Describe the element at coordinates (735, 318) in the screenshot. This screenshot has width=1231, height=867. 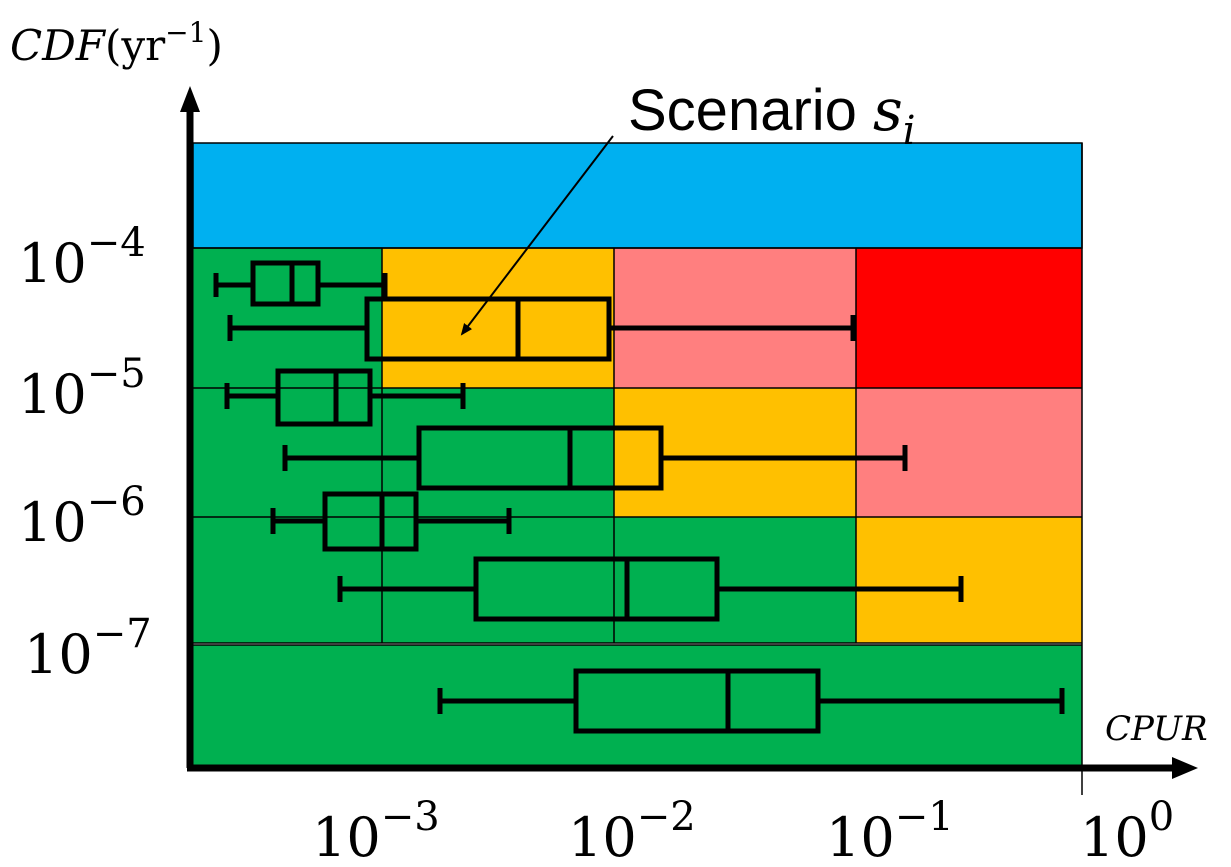
I see `region-pink-r1c3` at that location.